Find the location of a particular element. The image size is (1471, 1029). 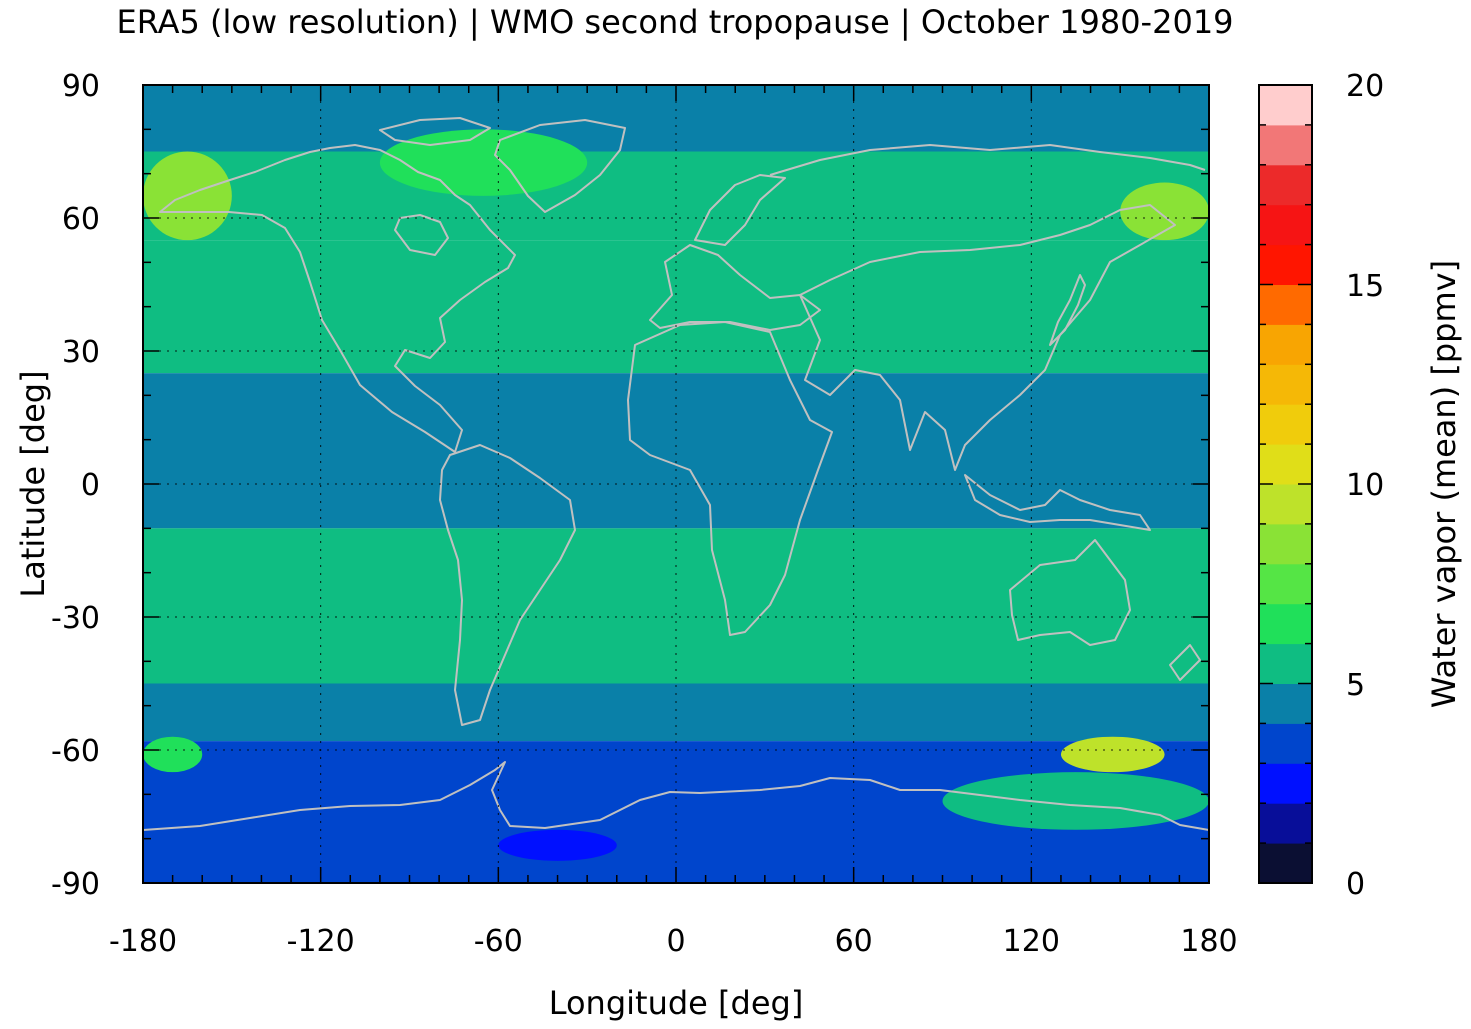

colorbar-tick-label: 15 is located at coordinates (1365, 286).